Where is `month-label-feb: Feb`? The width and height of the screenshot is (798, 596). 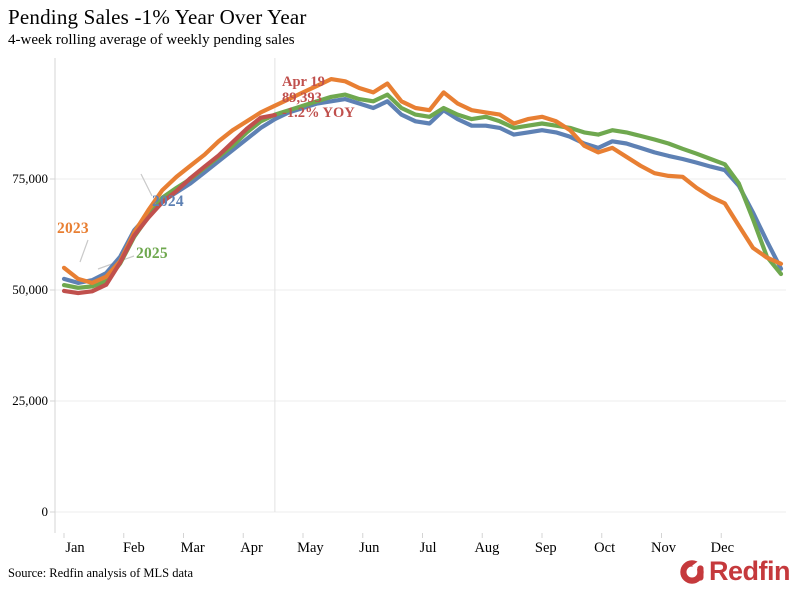
month-label-feb: Feb is located at coordinates (133, 548).